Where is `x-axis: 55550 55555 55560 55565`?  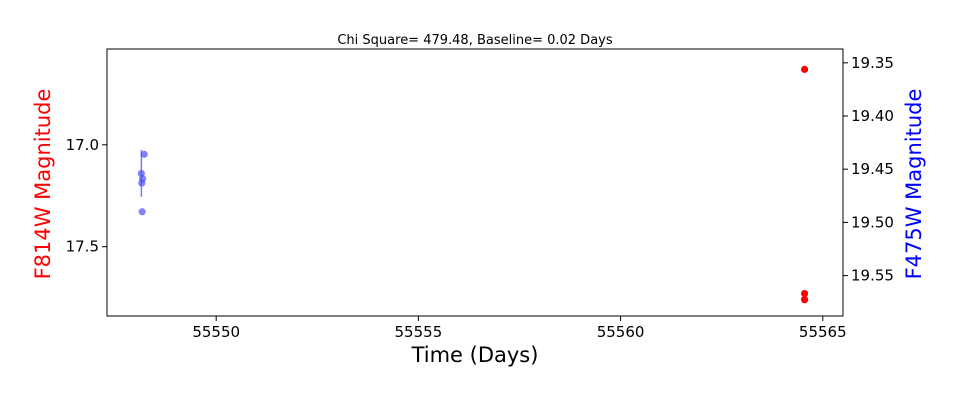 x-axis: 55550 55555 55560 55565 is located at coordinates (519, 328).